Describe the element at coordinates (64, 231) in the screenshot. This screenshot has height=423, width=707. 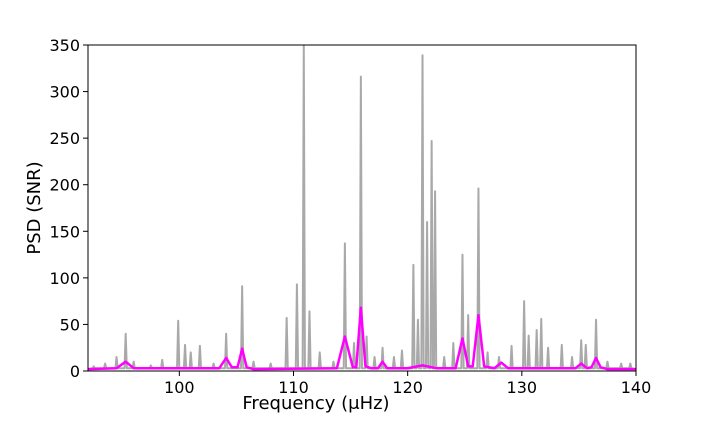
I see `y-tick-label: 150` at that location.